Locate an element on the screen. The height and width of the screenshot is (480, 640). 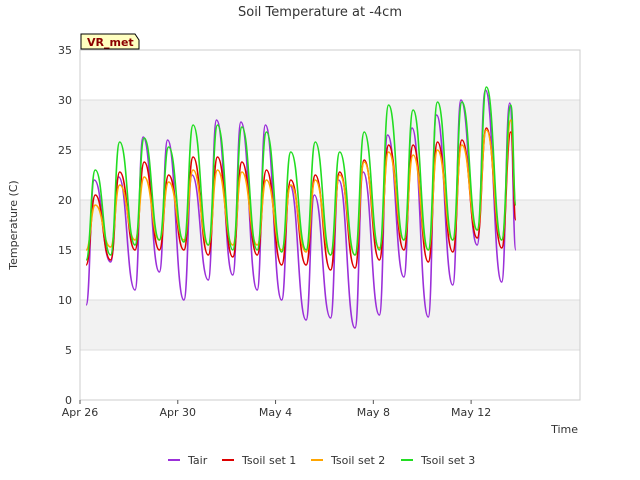
x-tick-label: May 12 is located at coordinates (471, 412).